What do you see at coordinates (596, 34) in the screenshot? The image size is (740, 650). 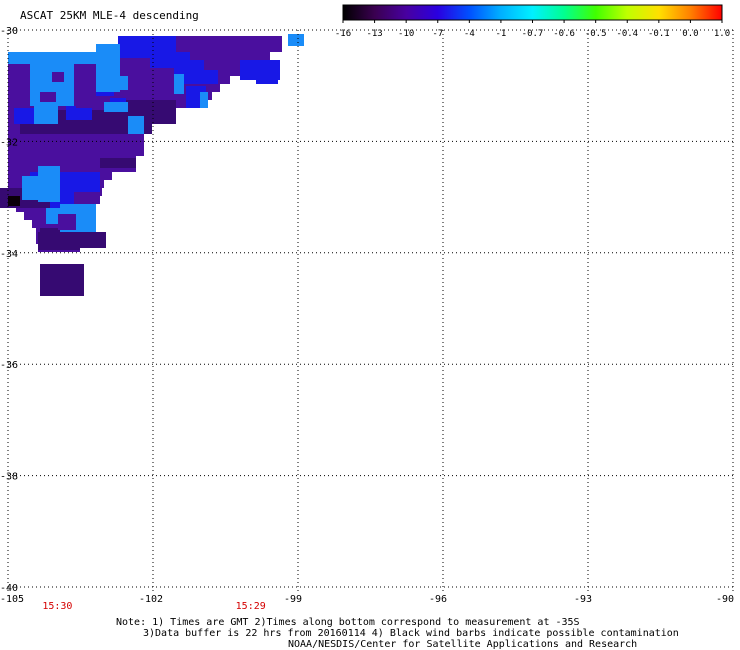 I see `colorbar-label: -0.5` at bounding box center [596, 34].